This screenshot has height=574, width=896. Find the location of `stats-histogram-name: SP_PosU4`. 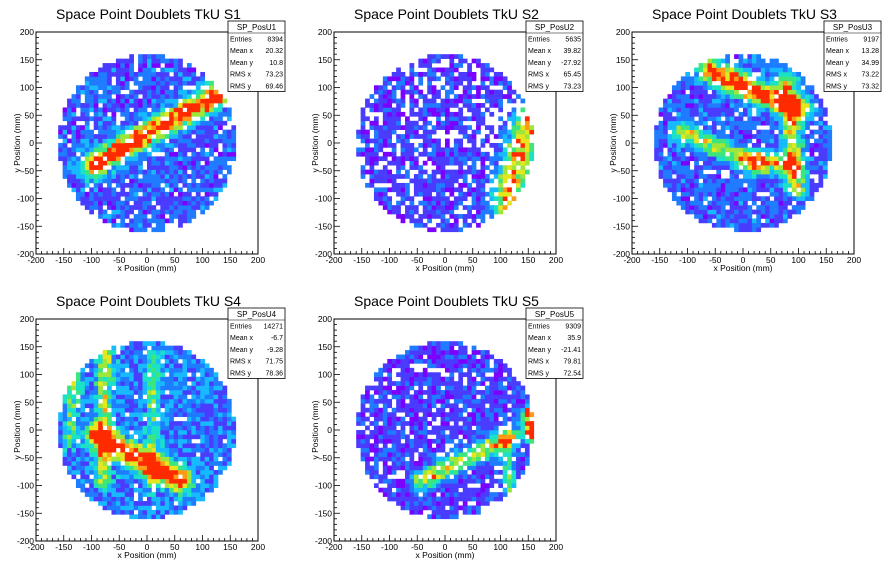

stats-histogram-name: SP_PosU4 is located at coordinates (257, 314).